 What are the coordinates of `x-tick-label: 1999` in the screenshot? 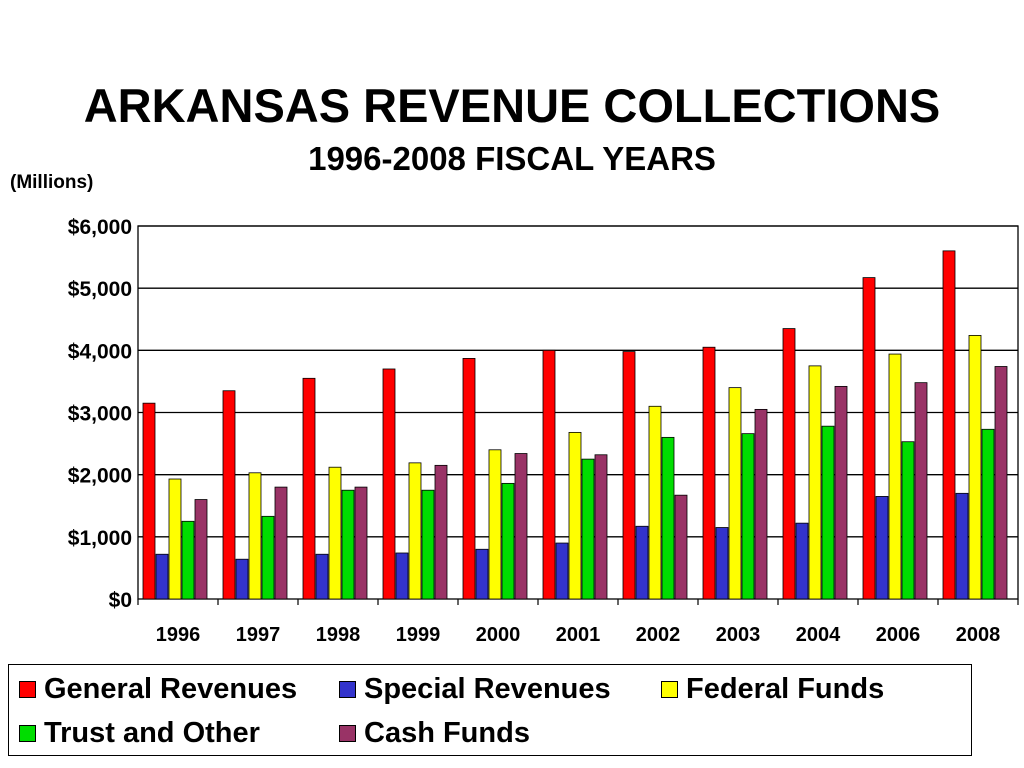 It's located at (418, 635).